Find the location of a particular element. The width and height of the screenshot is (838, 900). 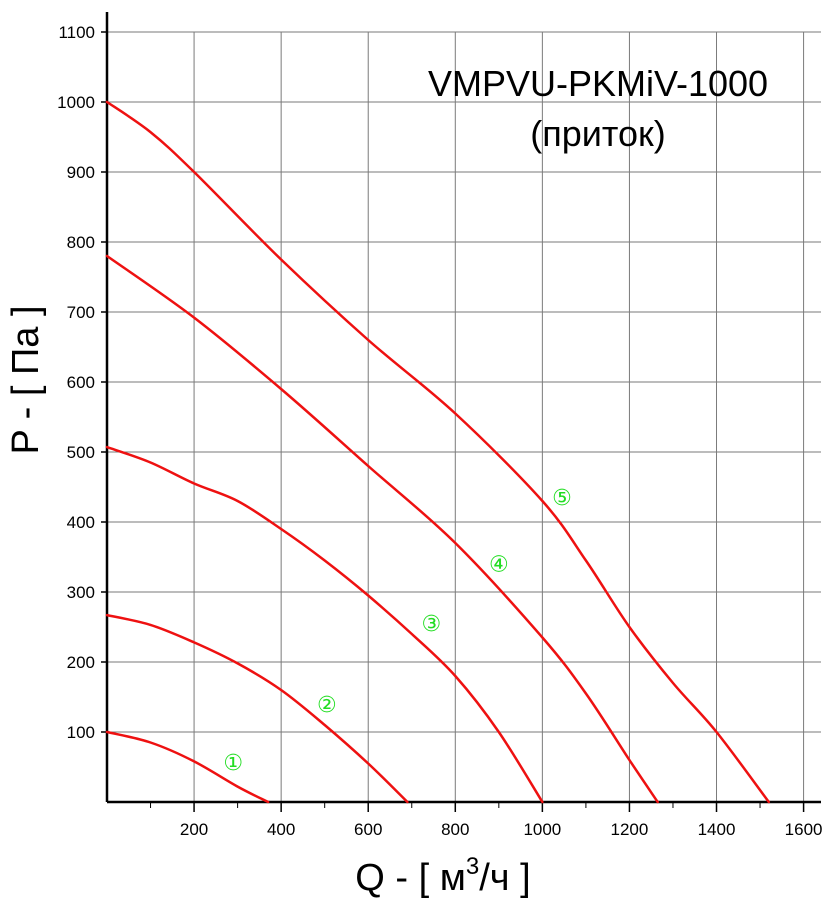

x-tick-label: 600 is located at coordinates (368, 829).